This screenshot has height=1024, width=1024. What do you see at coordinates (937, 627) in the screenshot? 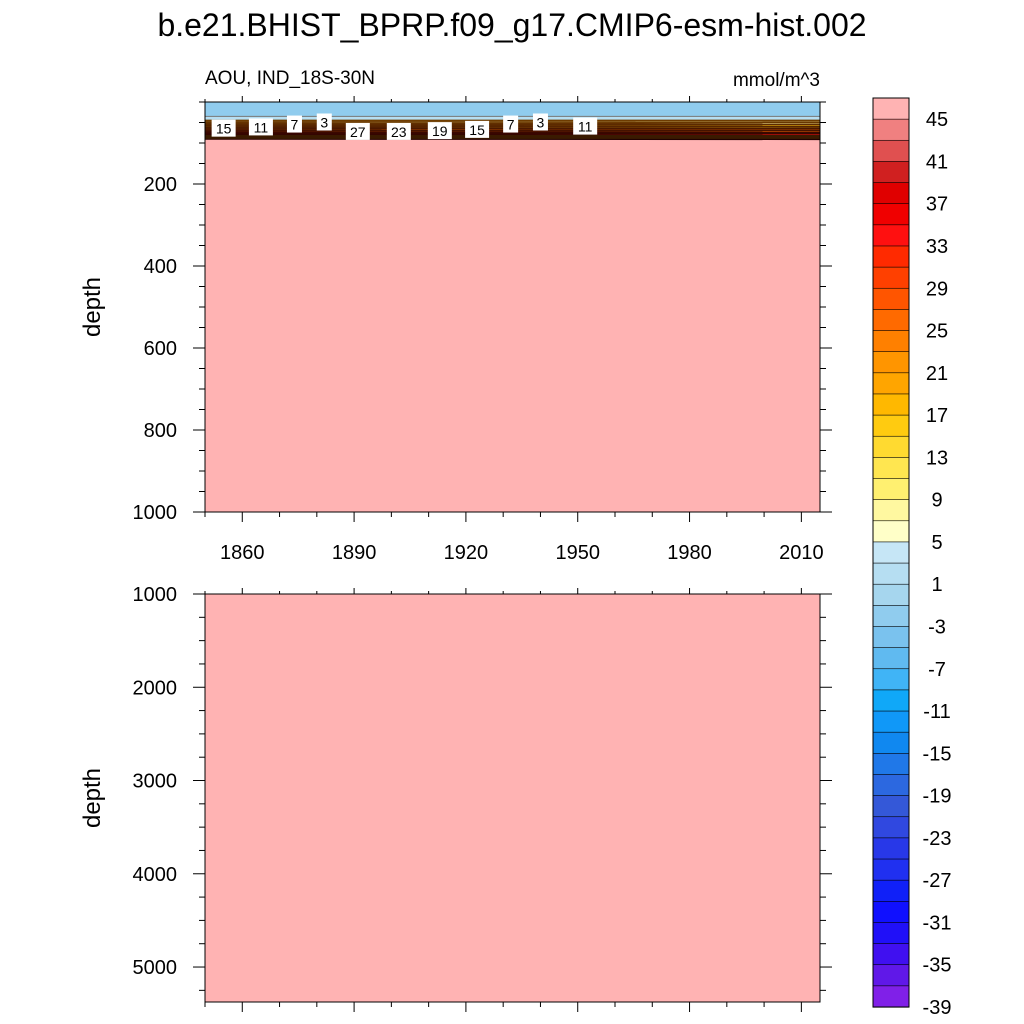
I see `colorbar-label: -3` at bounding box center [937, 627].